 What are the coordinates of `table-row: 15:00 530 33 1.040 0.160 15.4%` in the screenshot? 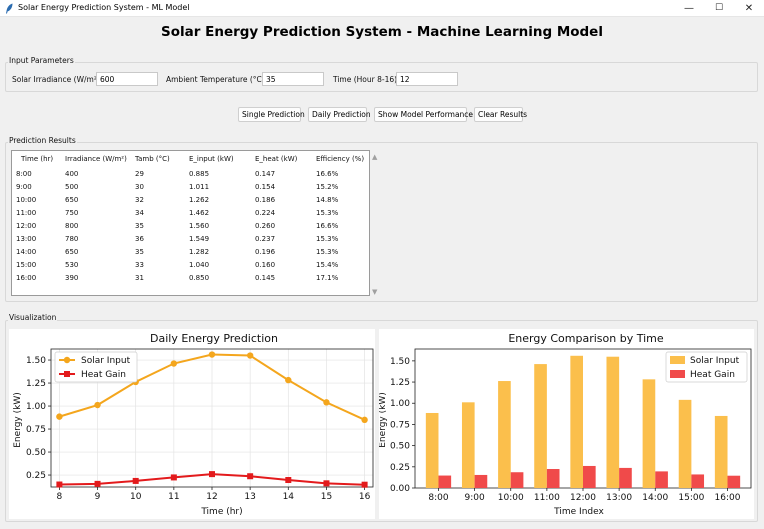 It's located at (189, 264).